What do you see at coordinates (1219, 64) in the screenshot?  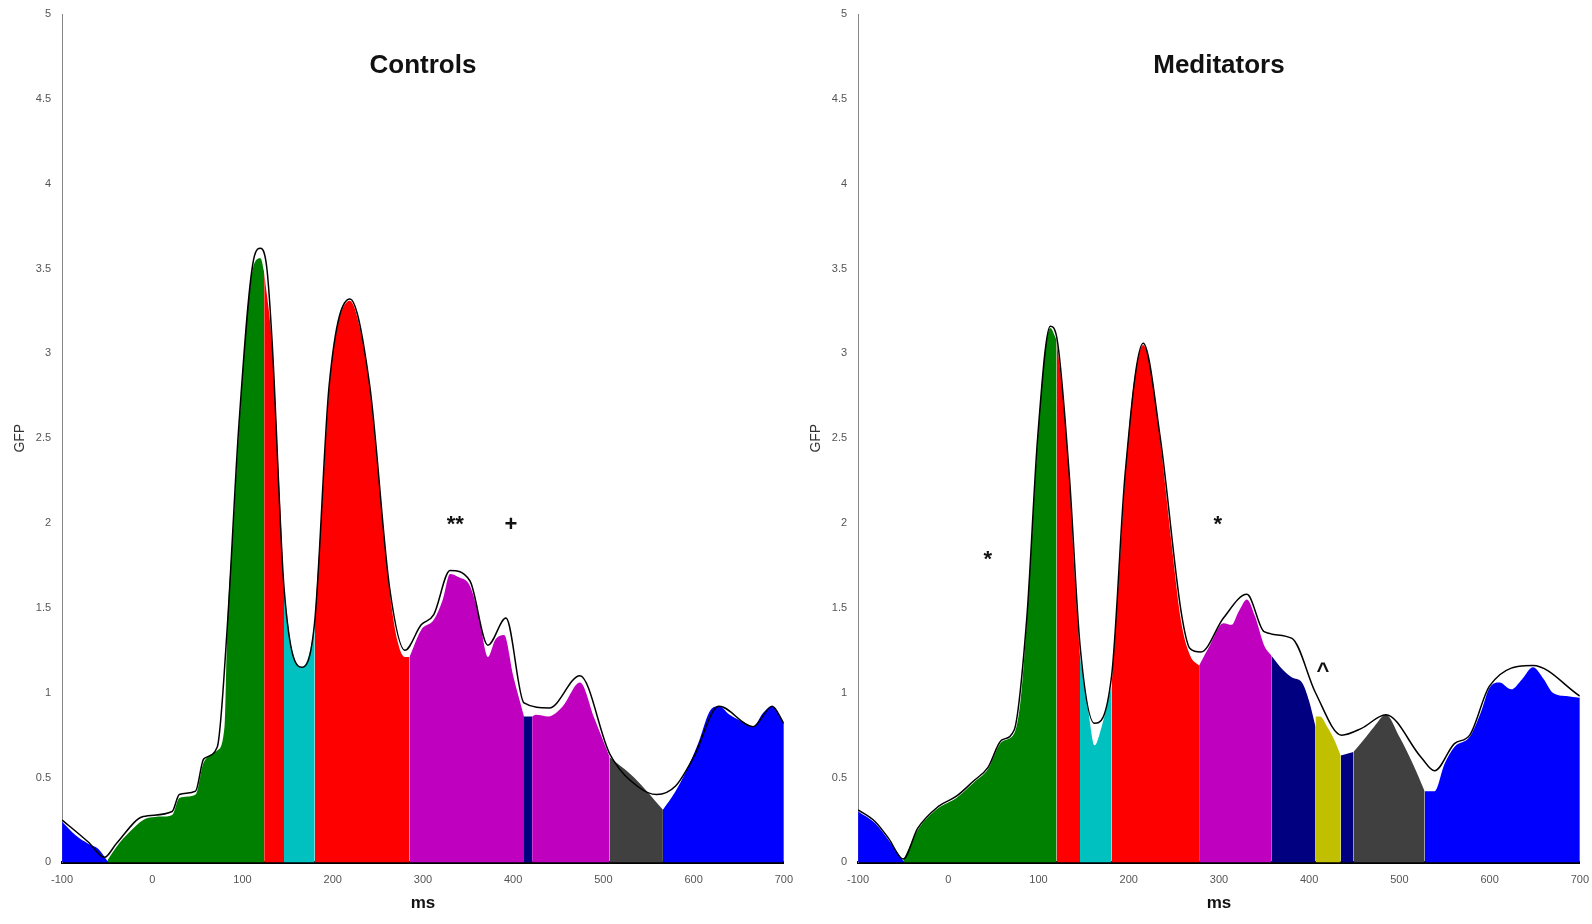 I see `text: Meditators` at bounding box center [1219, 64].